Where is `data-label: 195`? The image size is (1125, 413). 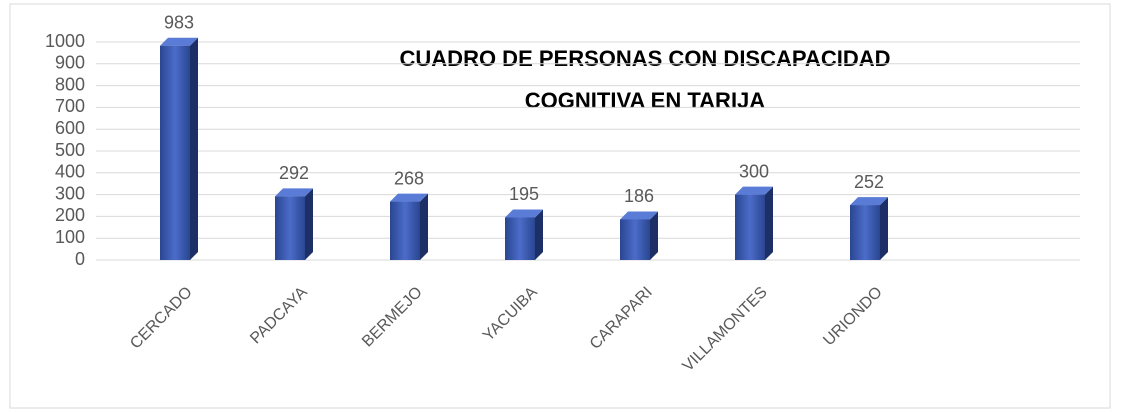
data-label: 195 is located at coordinates (524, 194).